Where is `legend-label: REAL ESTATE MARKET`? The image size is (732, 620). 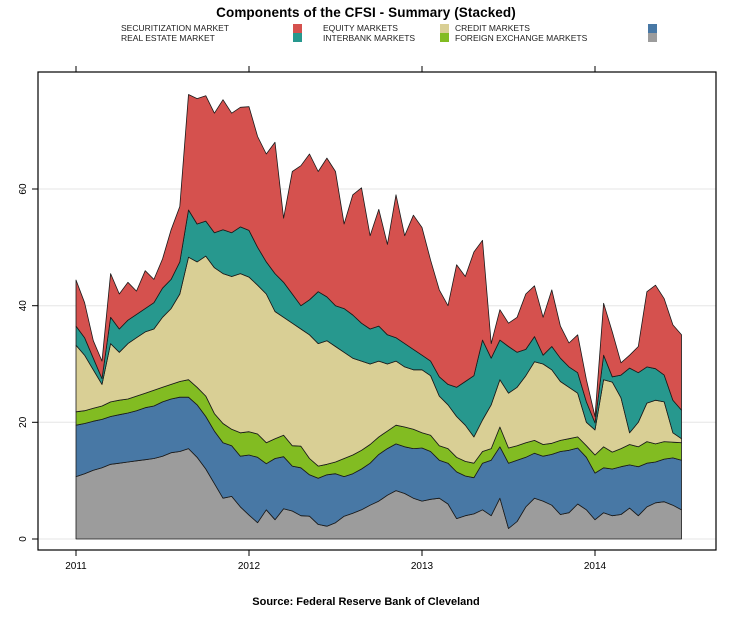 legend-label: REAL ESTATE MARKET is located at coordinates (168, 37).